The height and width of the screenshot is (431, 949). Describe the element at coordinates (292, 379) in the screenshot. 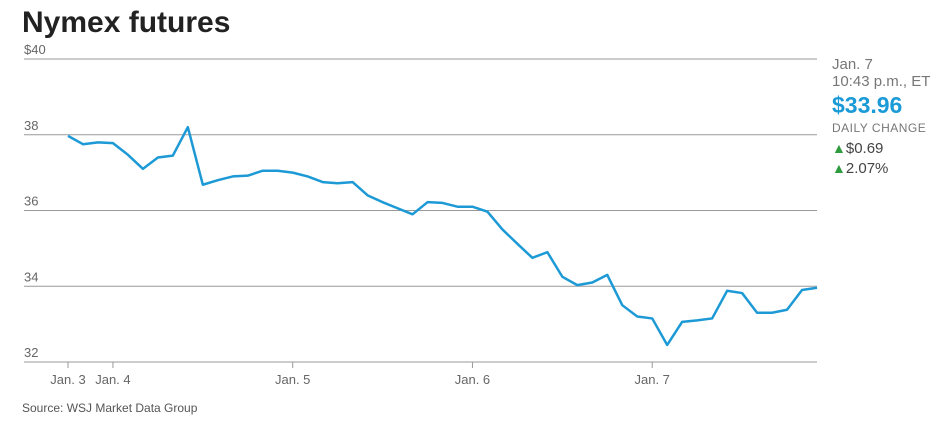

I see `x-tick-label: Jan. 5` at that location.